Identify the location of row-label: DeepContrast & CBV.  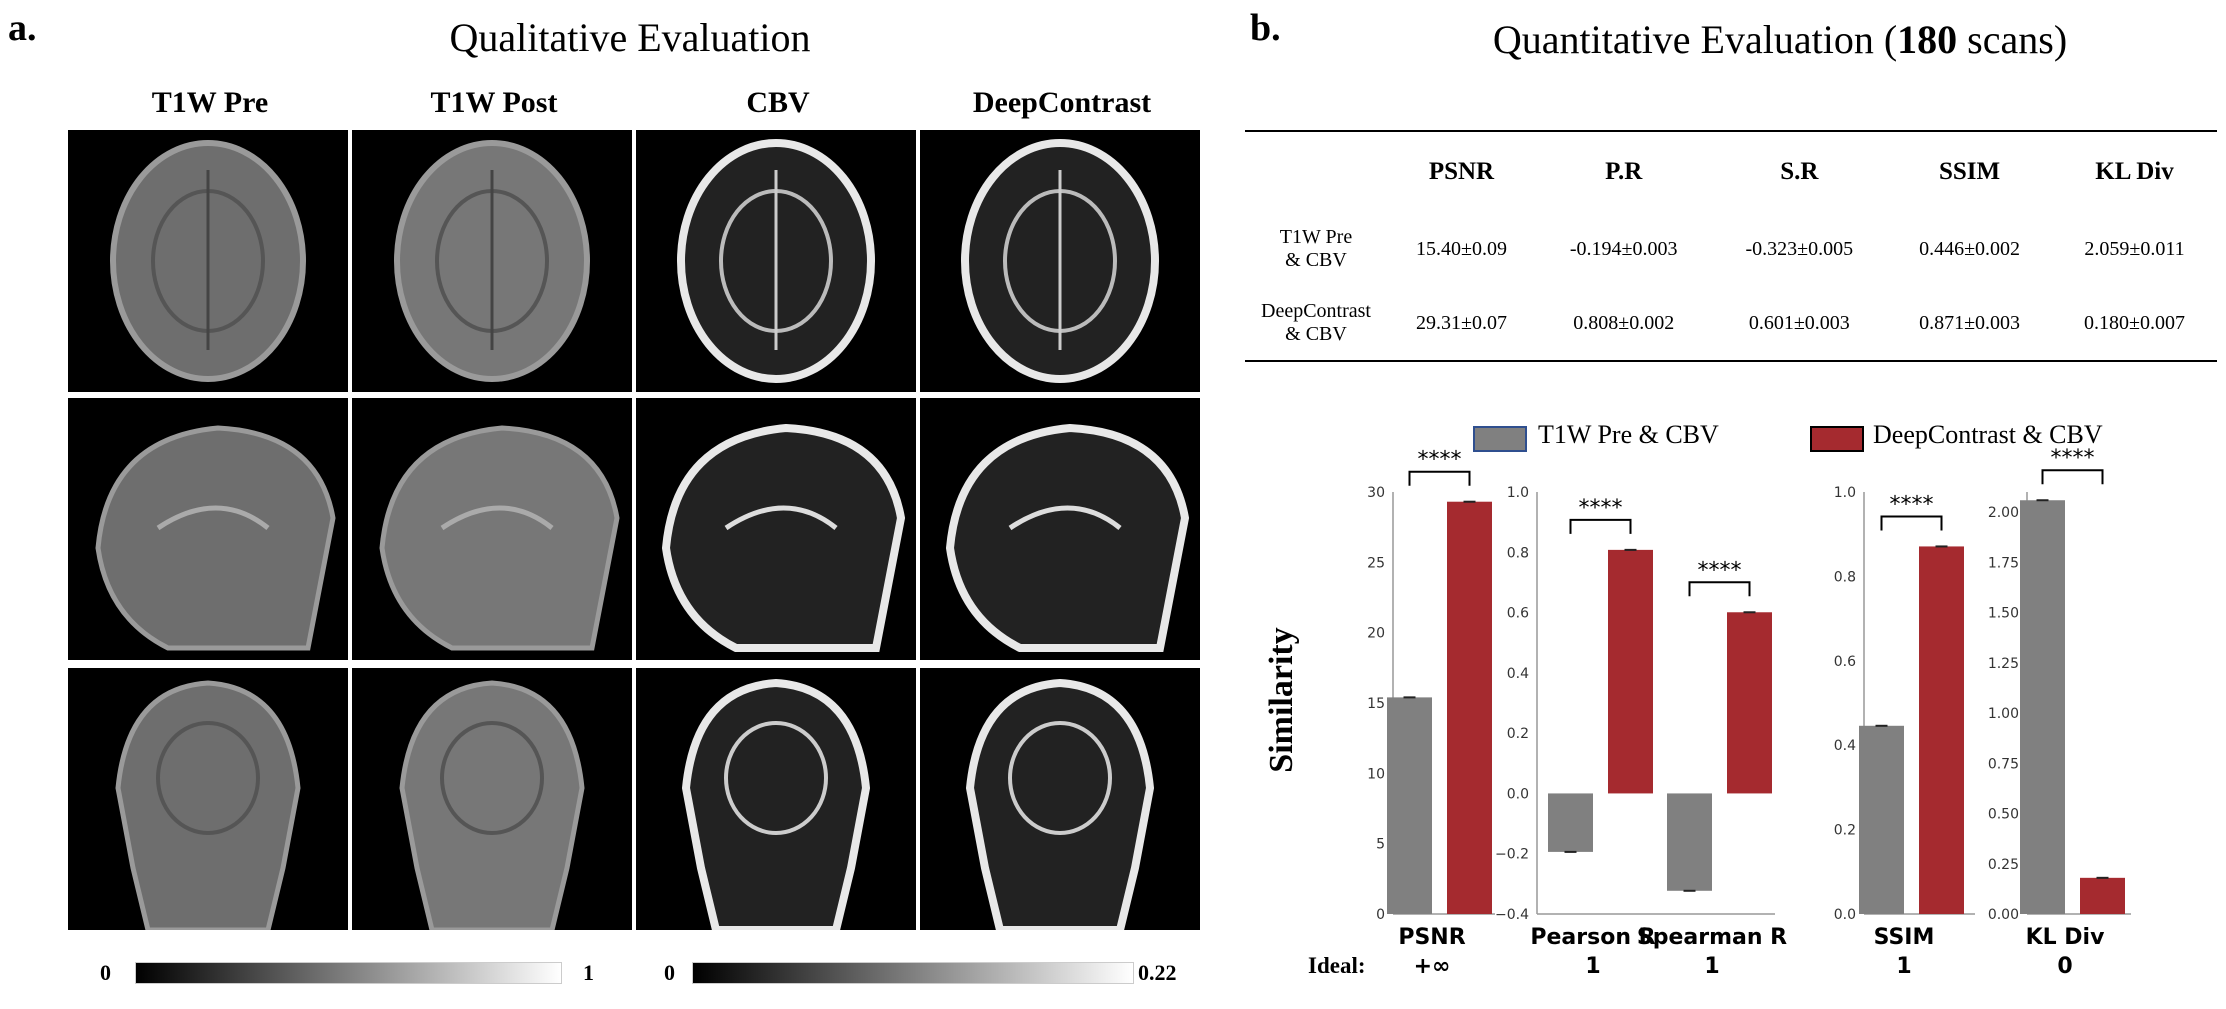
(1316, 322).